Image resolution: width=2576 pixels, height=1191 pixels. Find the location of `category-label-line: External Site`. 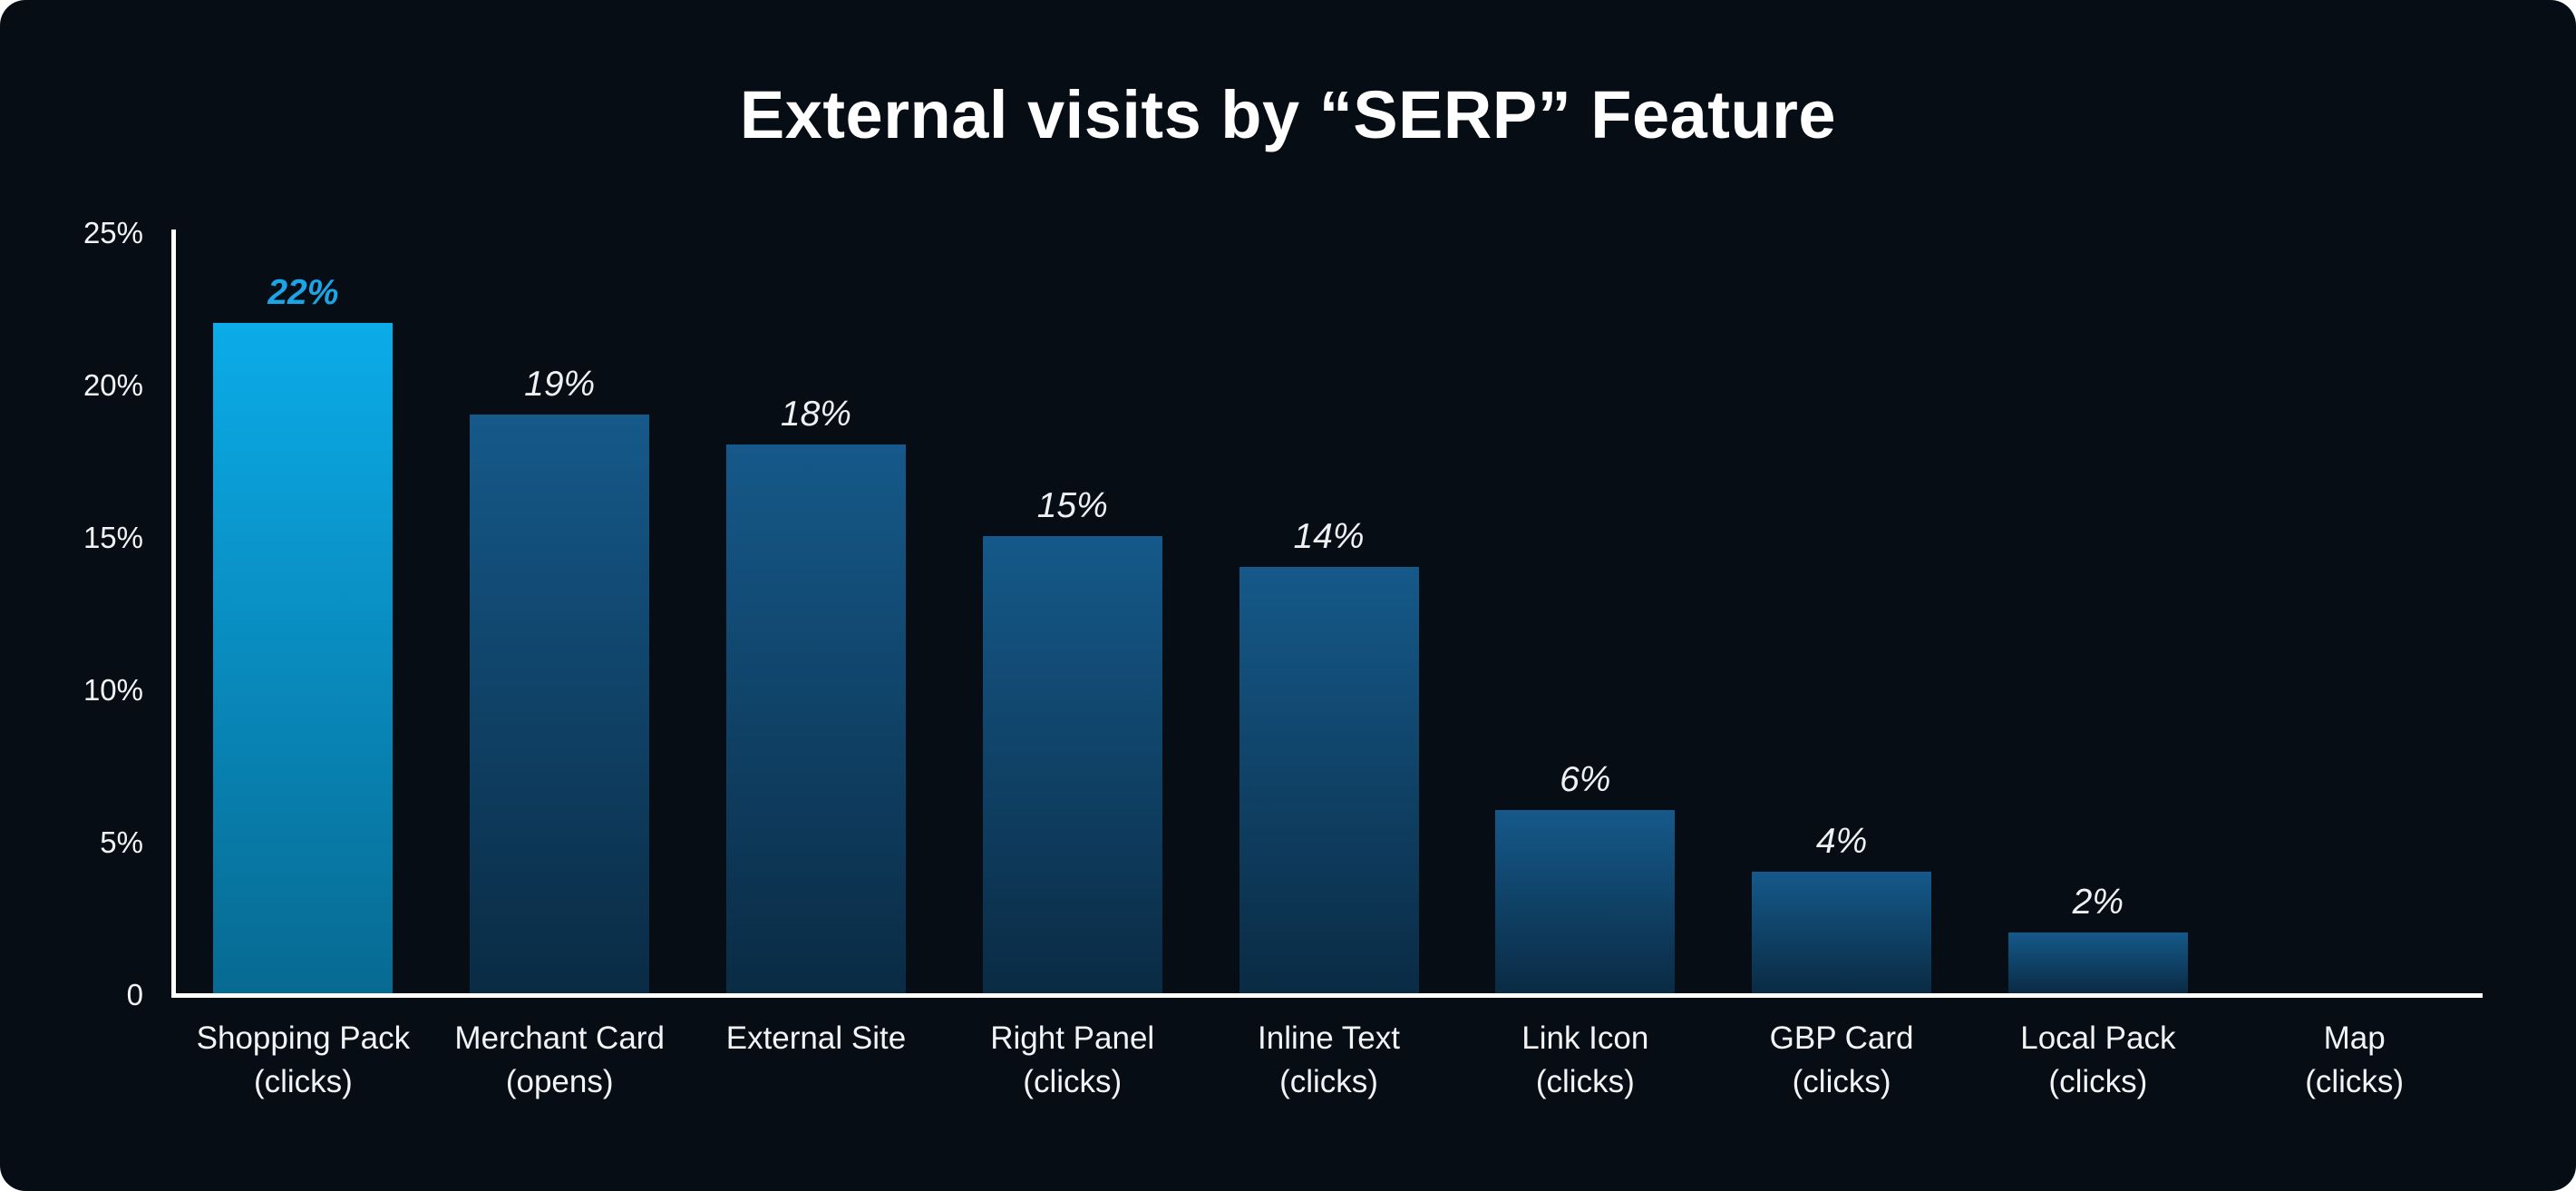

category-label-line: External Site is located at coordinates (816, 1038).